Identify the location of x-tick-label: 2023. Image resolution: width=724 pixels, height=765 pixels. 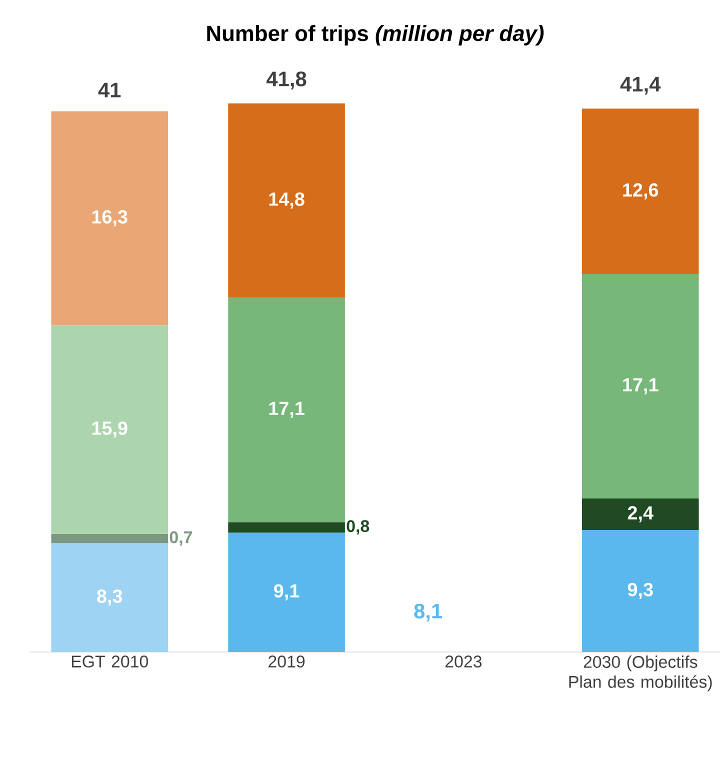
(463, 662).